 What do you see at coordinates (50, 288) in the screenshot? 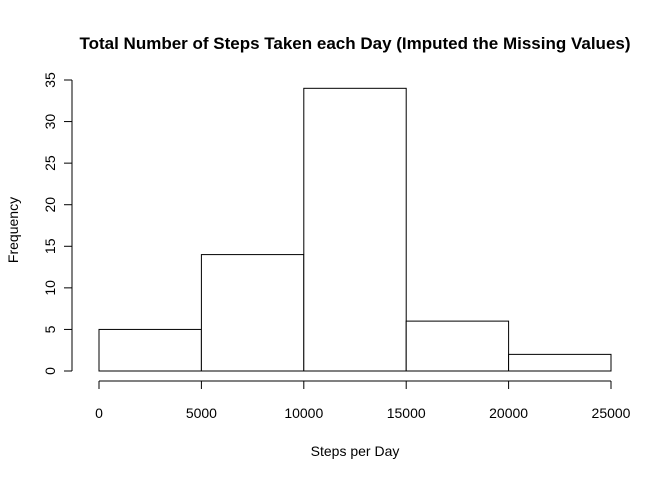
I see `y-tick-label: 10` at bounding box center [50, 288].